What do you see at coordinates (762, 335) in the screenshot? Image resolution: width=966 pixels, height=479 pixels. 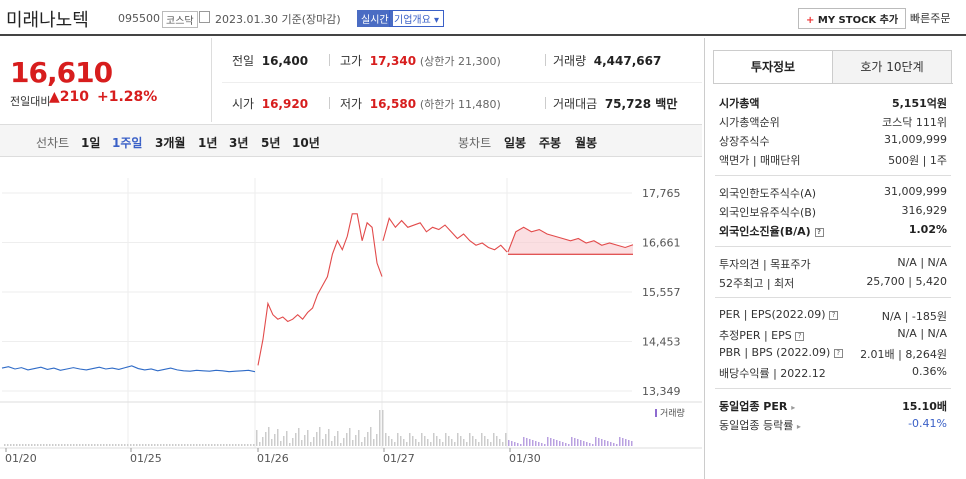 I see `info-key: 추정PER | EPS ?` at bounding box center [762, 335].